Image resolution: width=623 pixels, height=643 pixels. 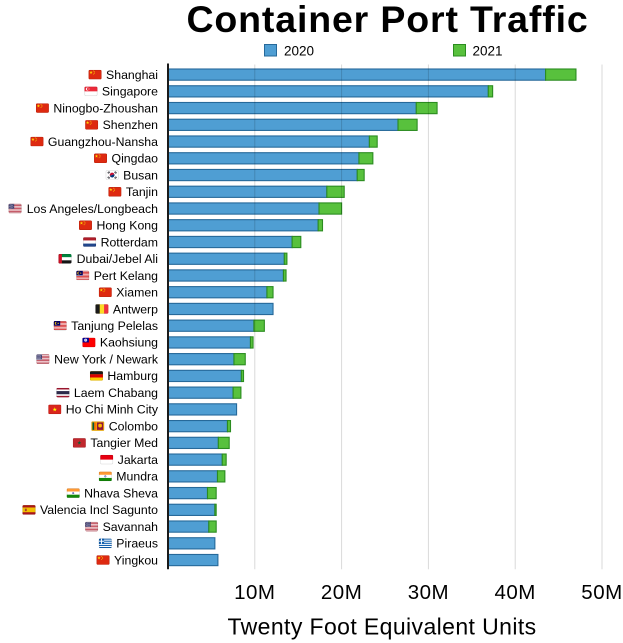 I want to click on svg-text: Colombo, so click(x=133, y=426).